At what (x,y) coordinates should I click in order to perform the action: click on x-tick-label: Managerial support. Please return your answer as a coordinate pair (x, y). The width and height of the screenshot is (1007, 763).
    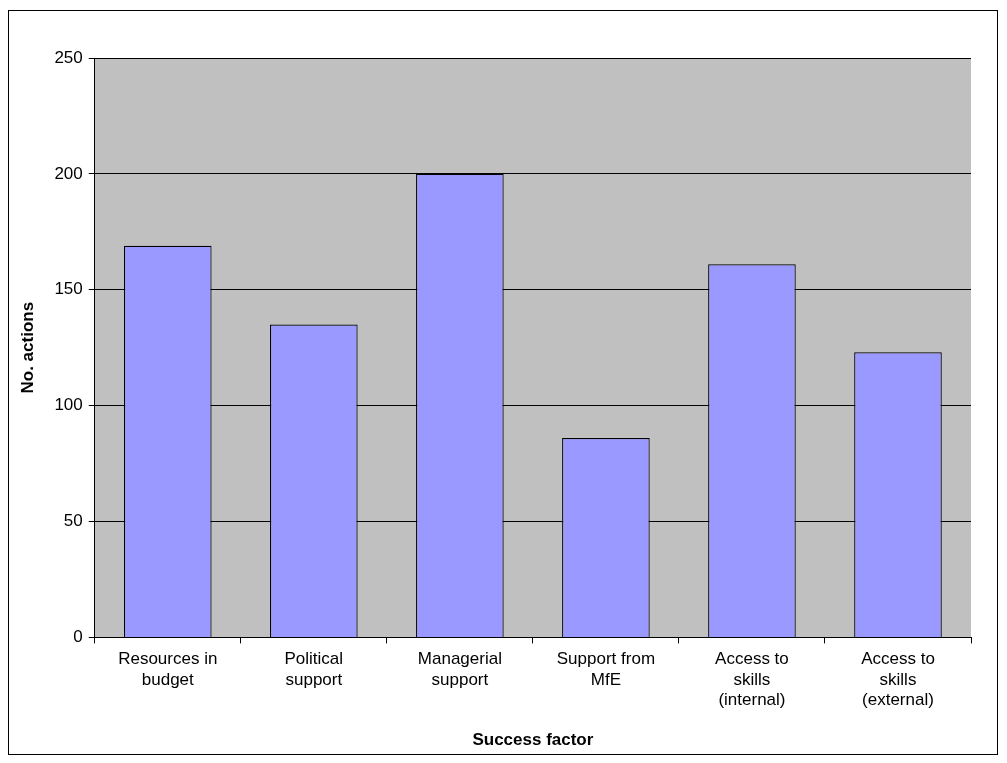
    Looking at the image, I should click on (459, 669).